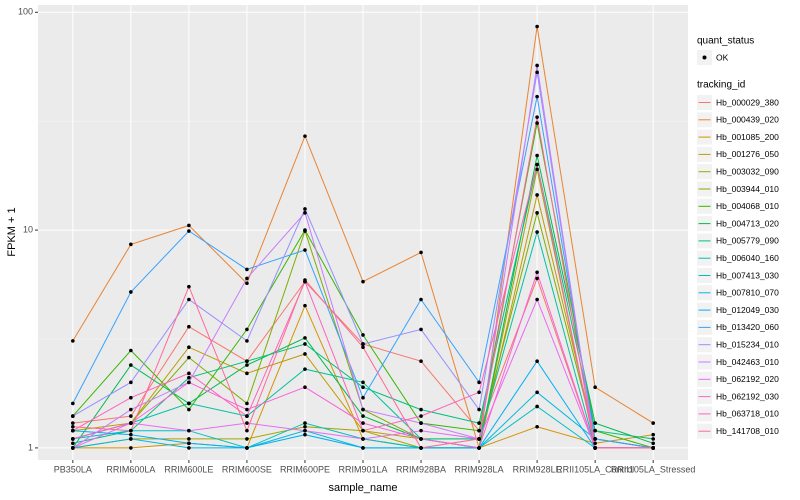 The width and height of the screenshot is (800, 500). I want to click on legend-label: Hb_001276_050, so click(747, 154).